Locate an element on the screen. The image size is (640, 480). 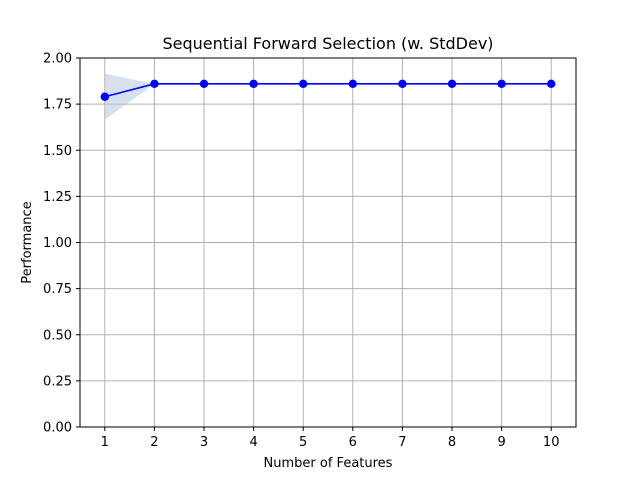
y-tick-label: 0.25 is located at coordinates (57, 381).